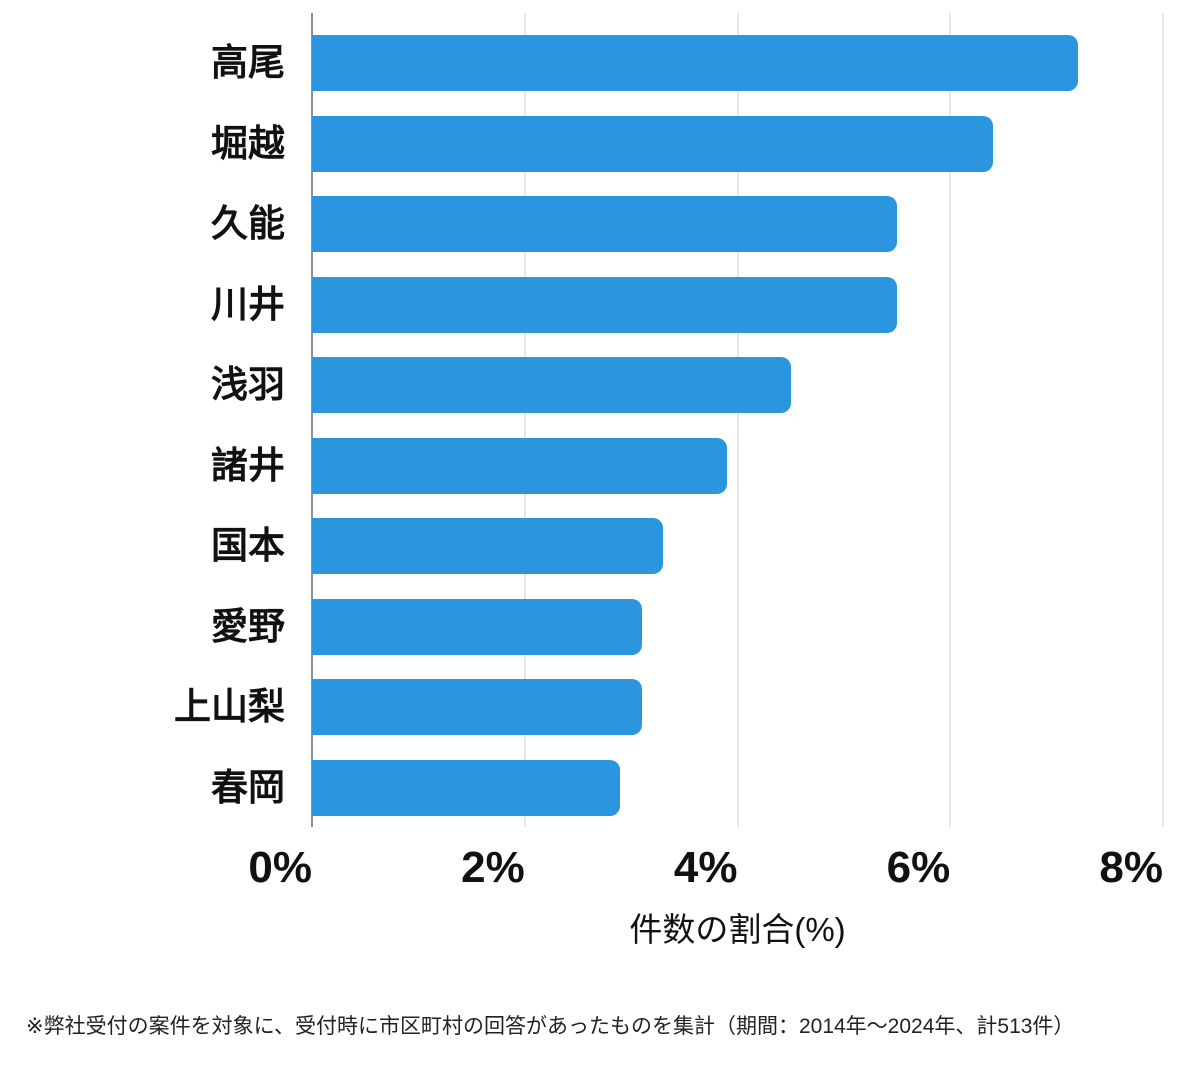 This screenshot has height=1069, width=1200. What do you see at coordinates (737, 929) in the screenshot?
I see `x-axis-title: 件数の割合(%)` at bounding box center [737, 929].